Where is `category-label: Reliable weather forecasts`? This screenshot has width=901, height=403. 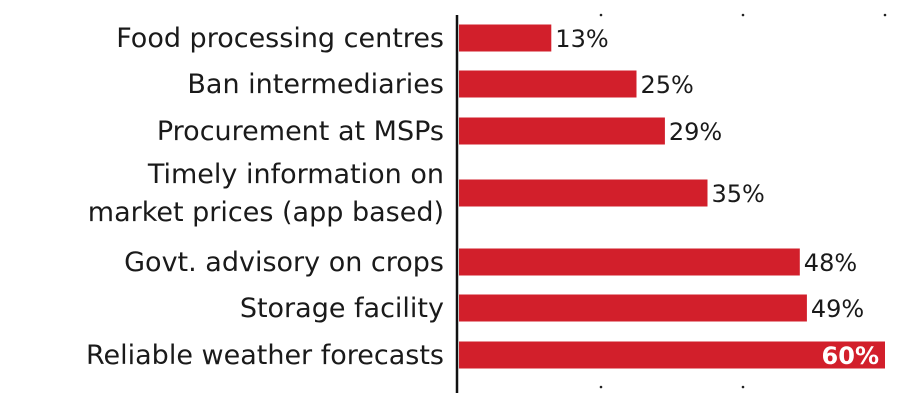 category-label: Reliable weather forecasts is located at coordinates (265, 355).